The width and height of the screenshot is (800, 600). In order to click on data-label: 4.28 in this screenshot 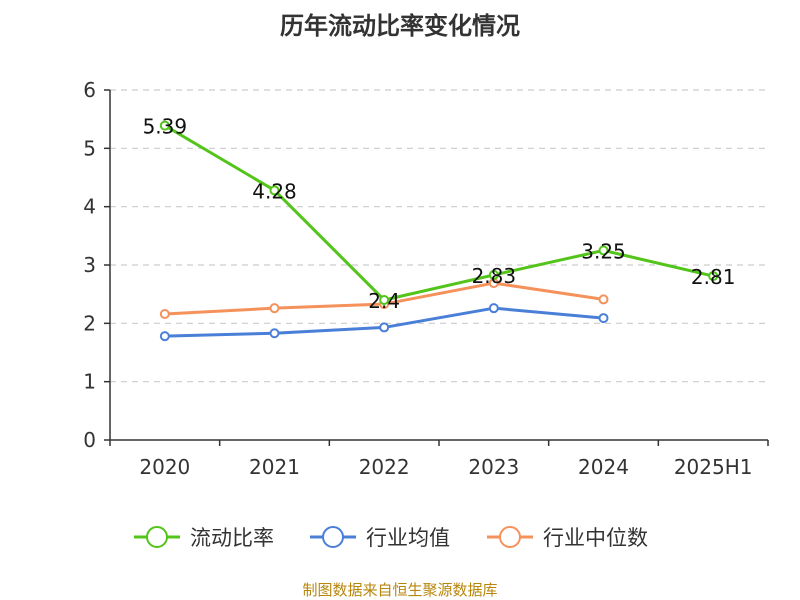, I will do `click(274, 191)`.